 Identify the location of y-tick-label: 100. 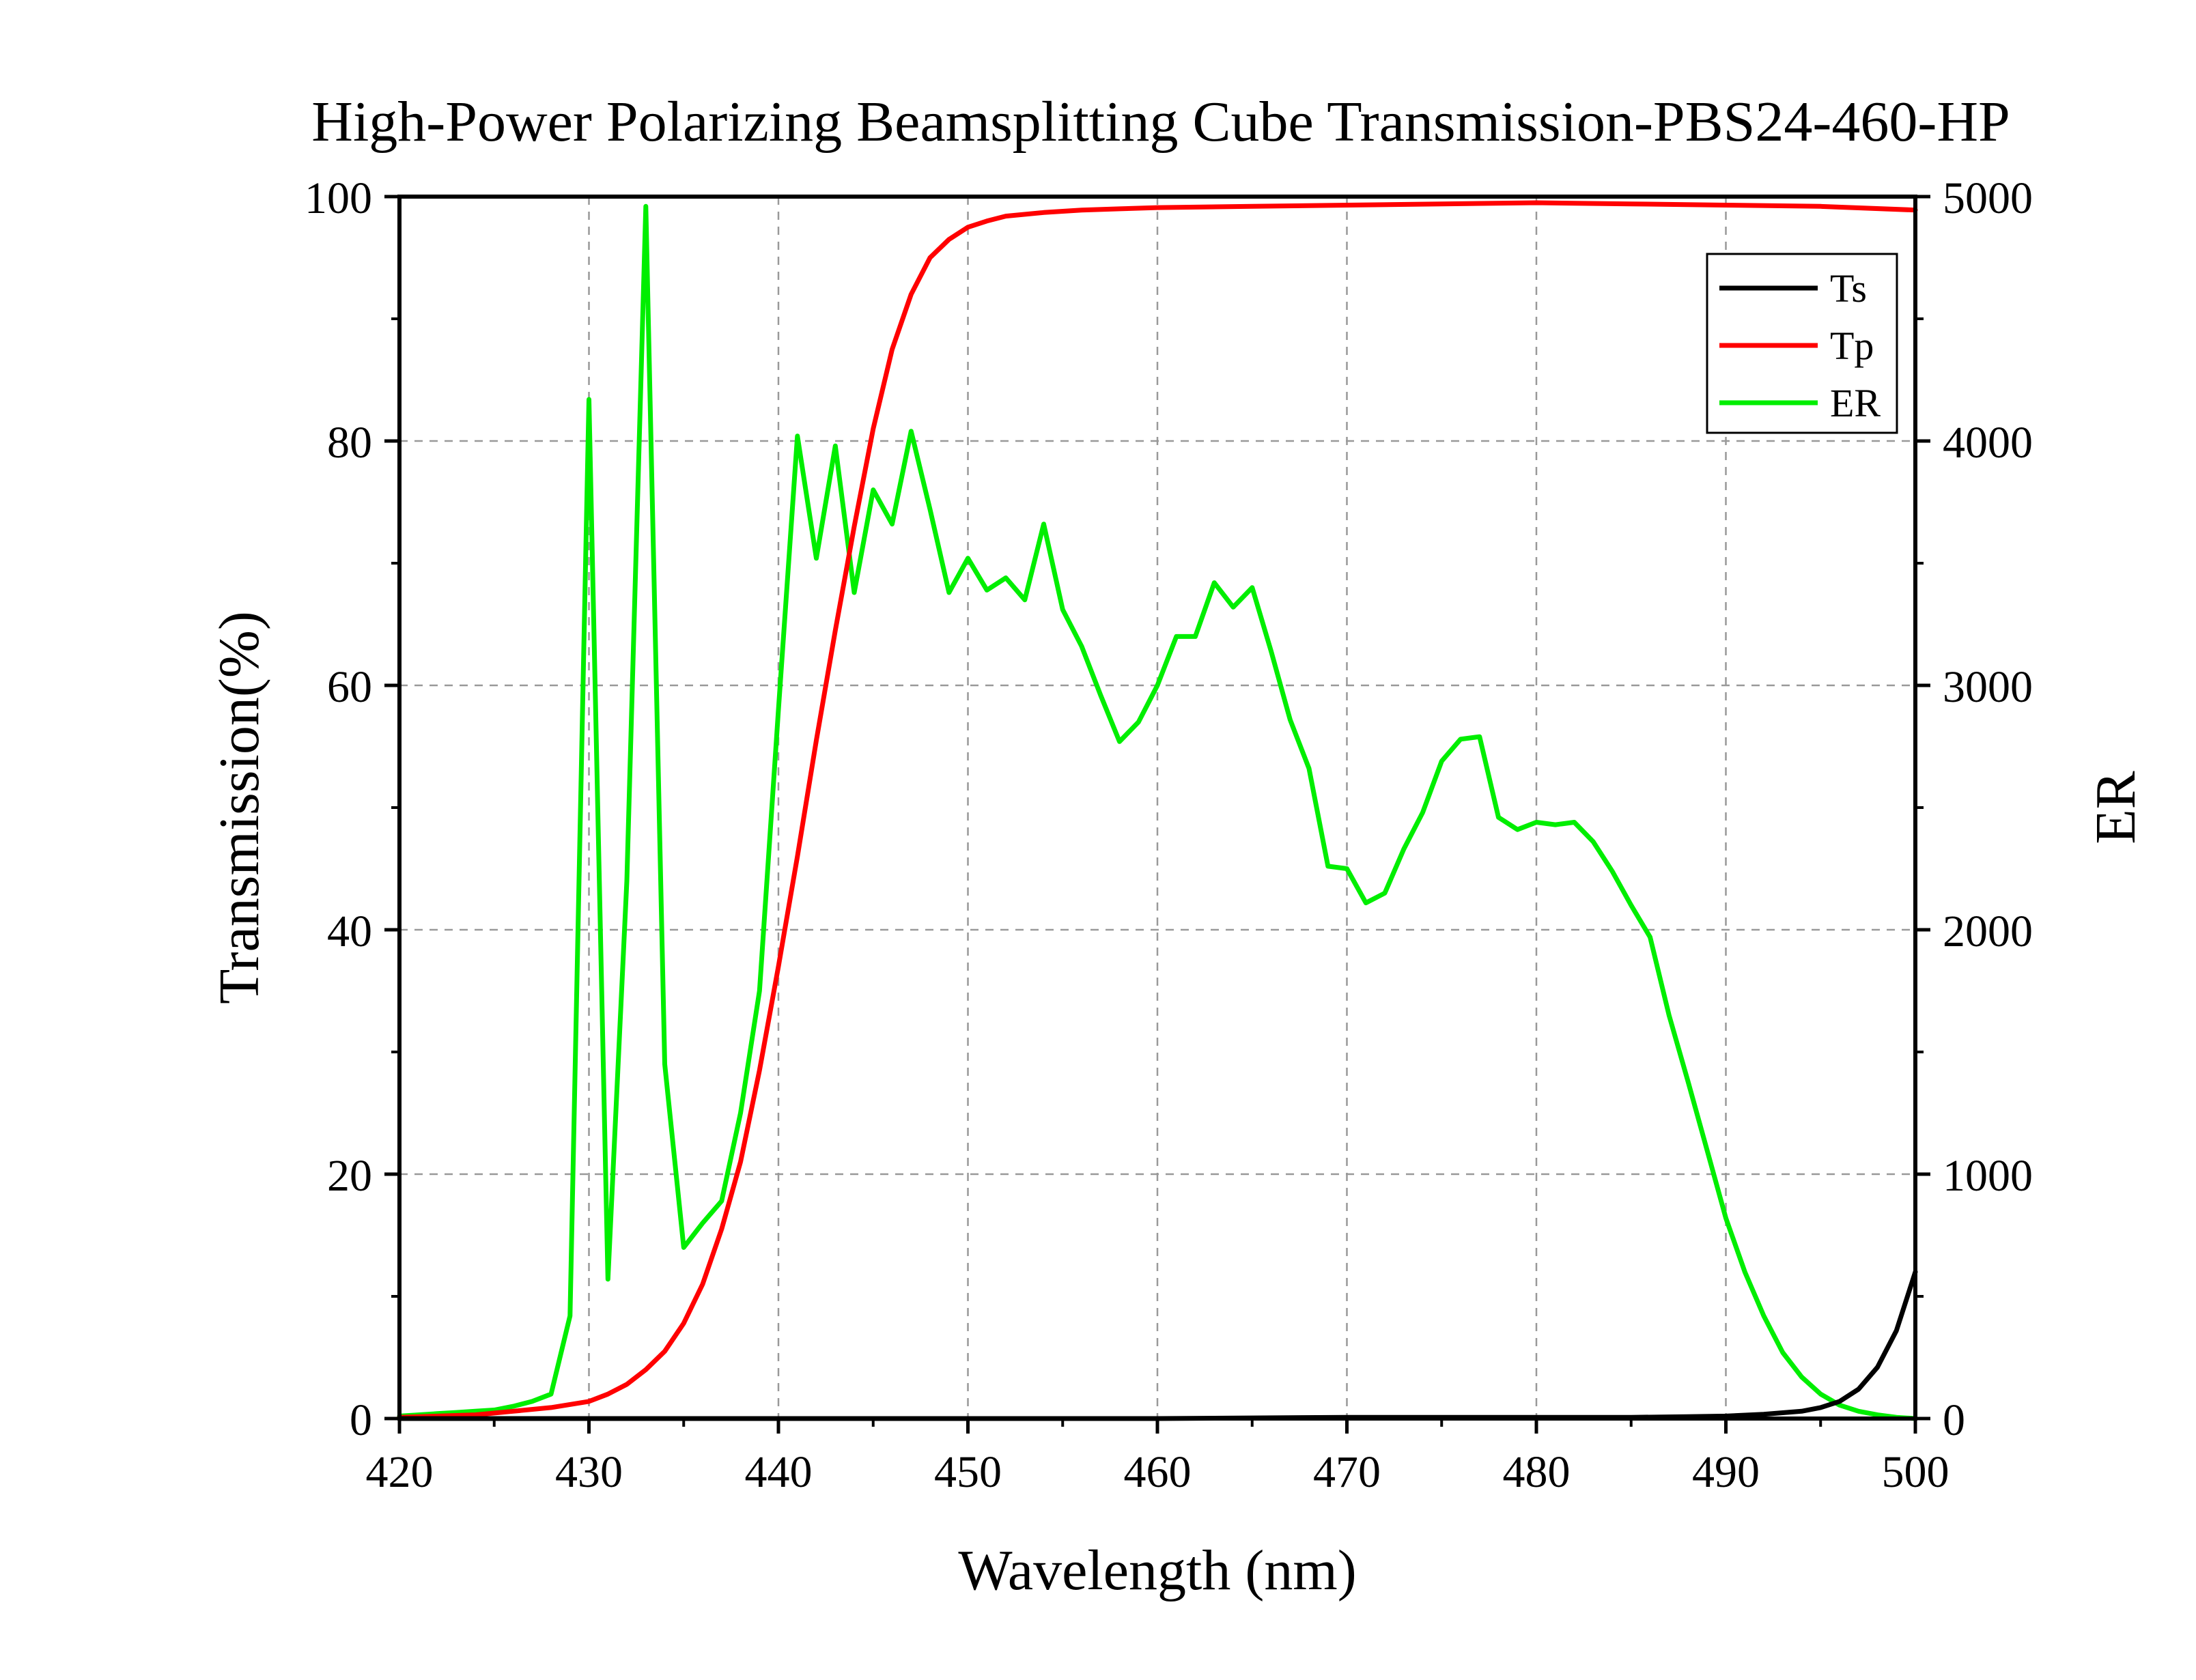
(339, 198).